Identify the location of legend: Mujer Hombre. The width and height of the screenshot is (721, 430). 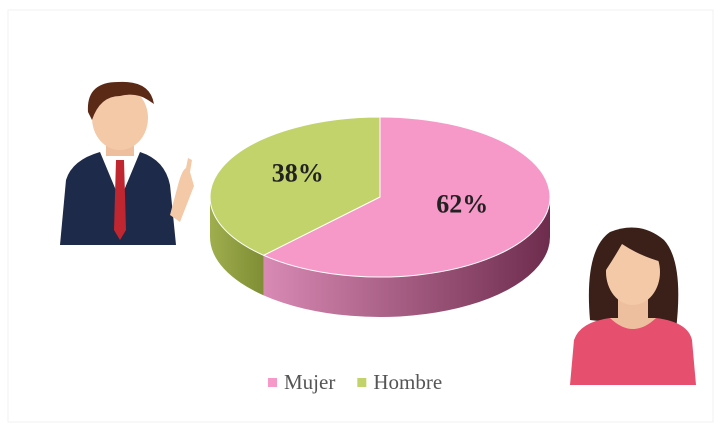
(355, 382).